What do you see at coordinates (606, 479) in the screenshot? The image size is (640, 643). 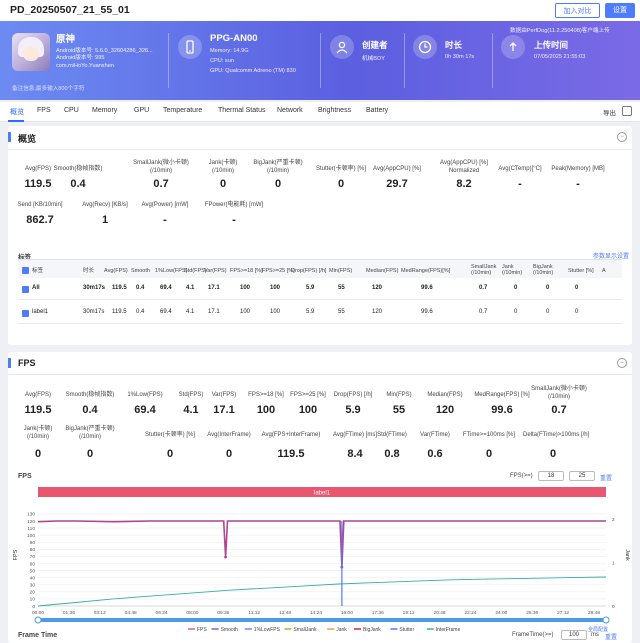 I see `fps-reset-button: 重置` at bounding box center [606, 479].